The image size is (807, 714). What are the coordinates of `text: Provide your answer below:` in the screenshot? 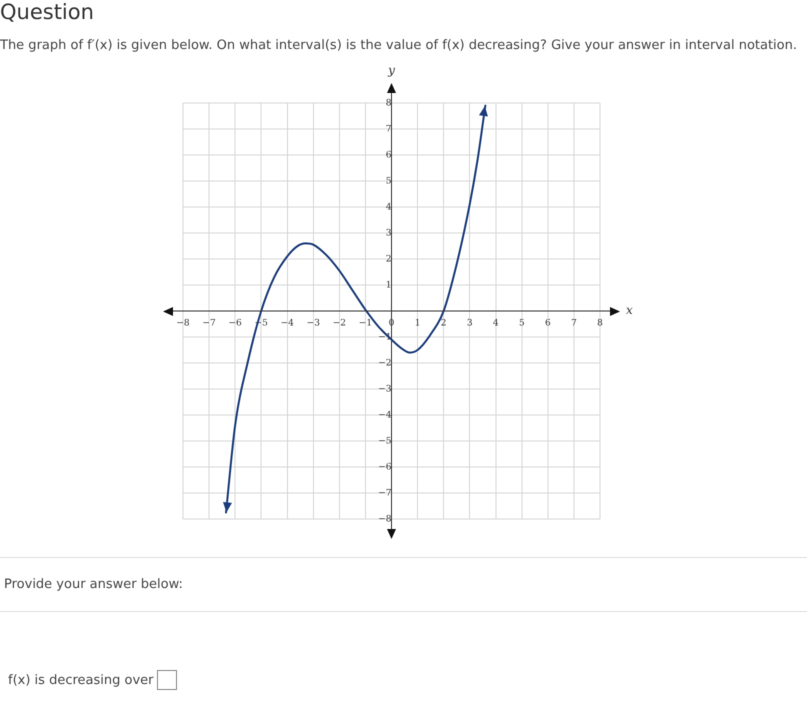 It's located at (93, 584).